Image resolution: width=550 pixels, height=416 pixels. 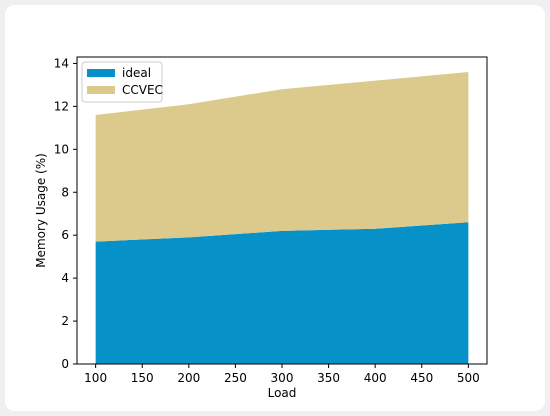 I want to click on y-tick-label: 10, so click(x=61, y=149).